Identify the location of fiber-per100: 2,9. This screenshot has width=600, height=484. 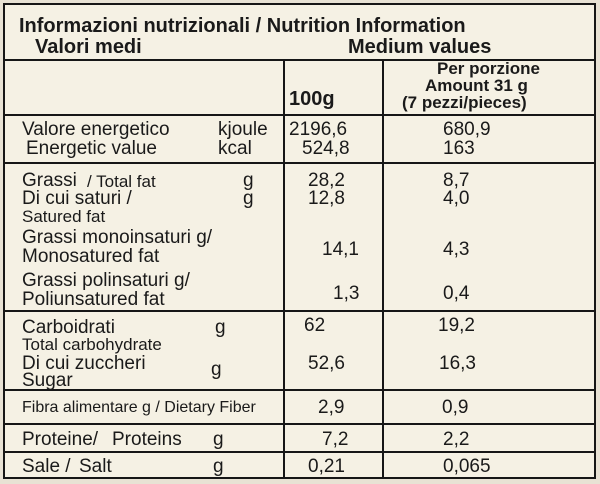
(331, 407).